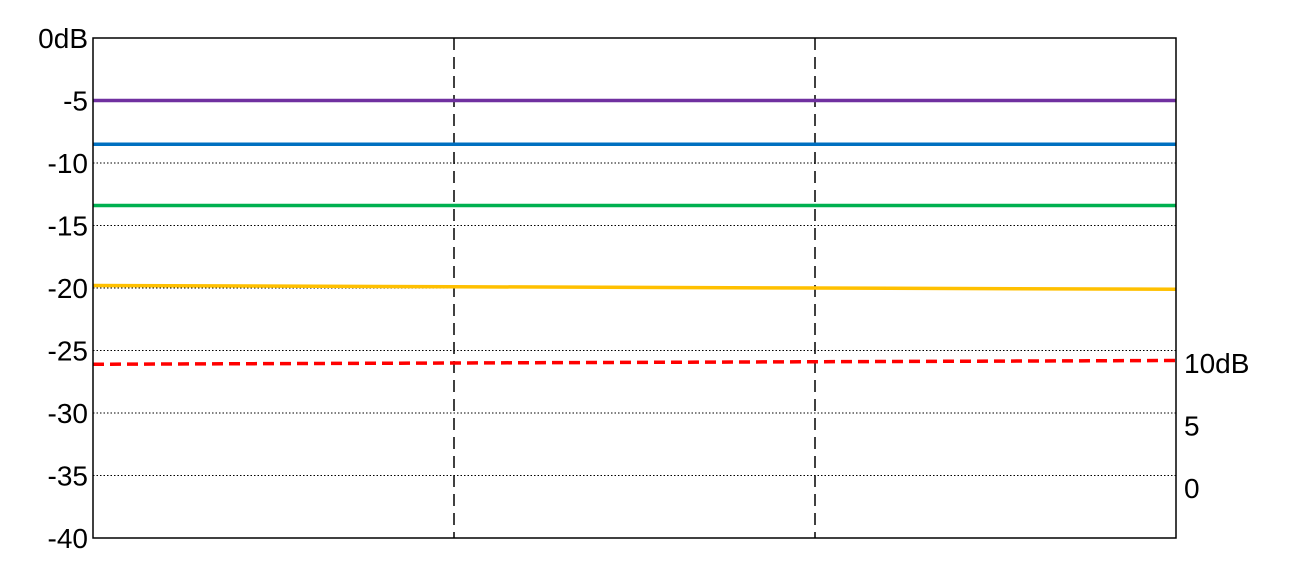  I want to click on right-tick-label: 10dB, so click(1216, 363).